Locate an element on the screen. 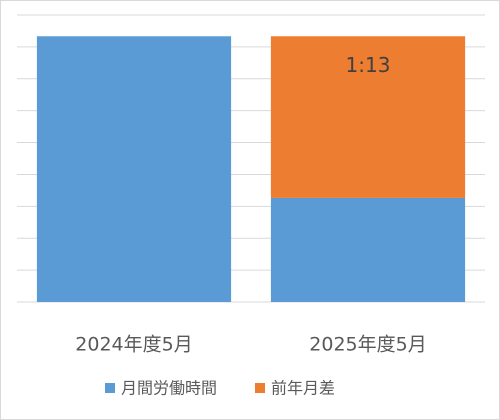  data-label: 1:13 is located at coordinates (368, 65).